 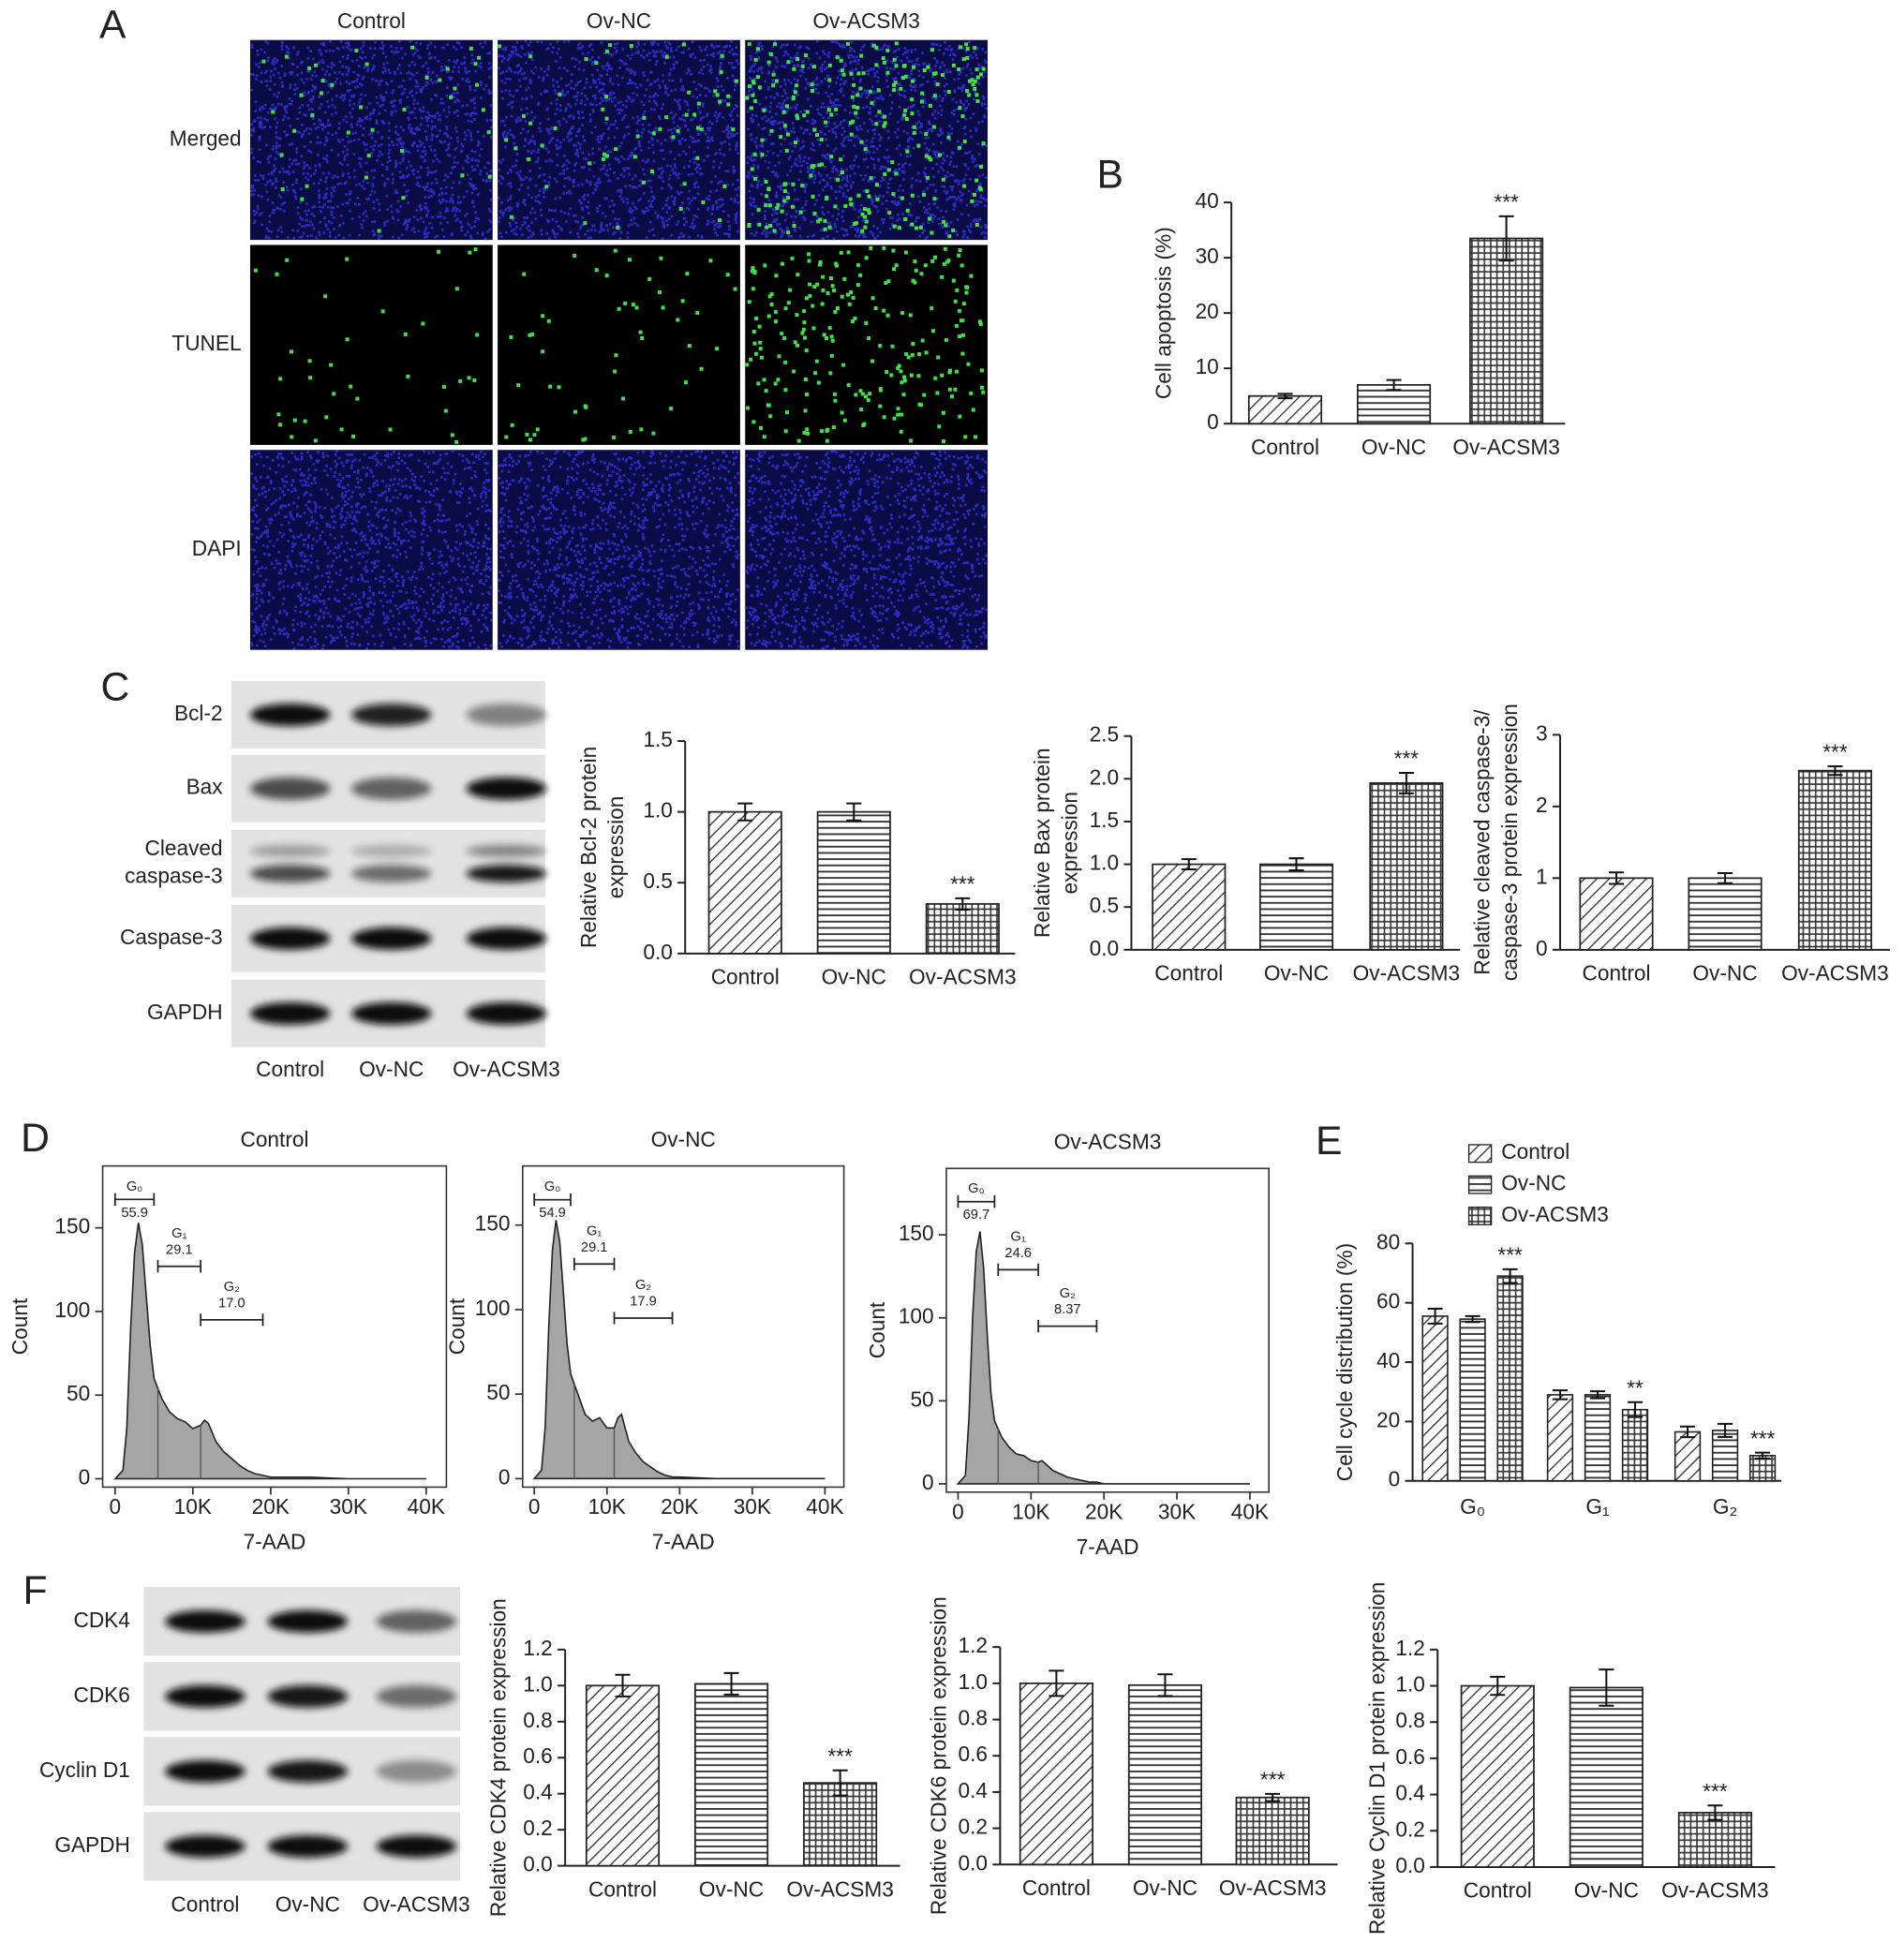 What do you see at coordinates (974, 1827) in the screenshot?
I see `y-tick-label: 0.2` at bounding box center [974, 1827].